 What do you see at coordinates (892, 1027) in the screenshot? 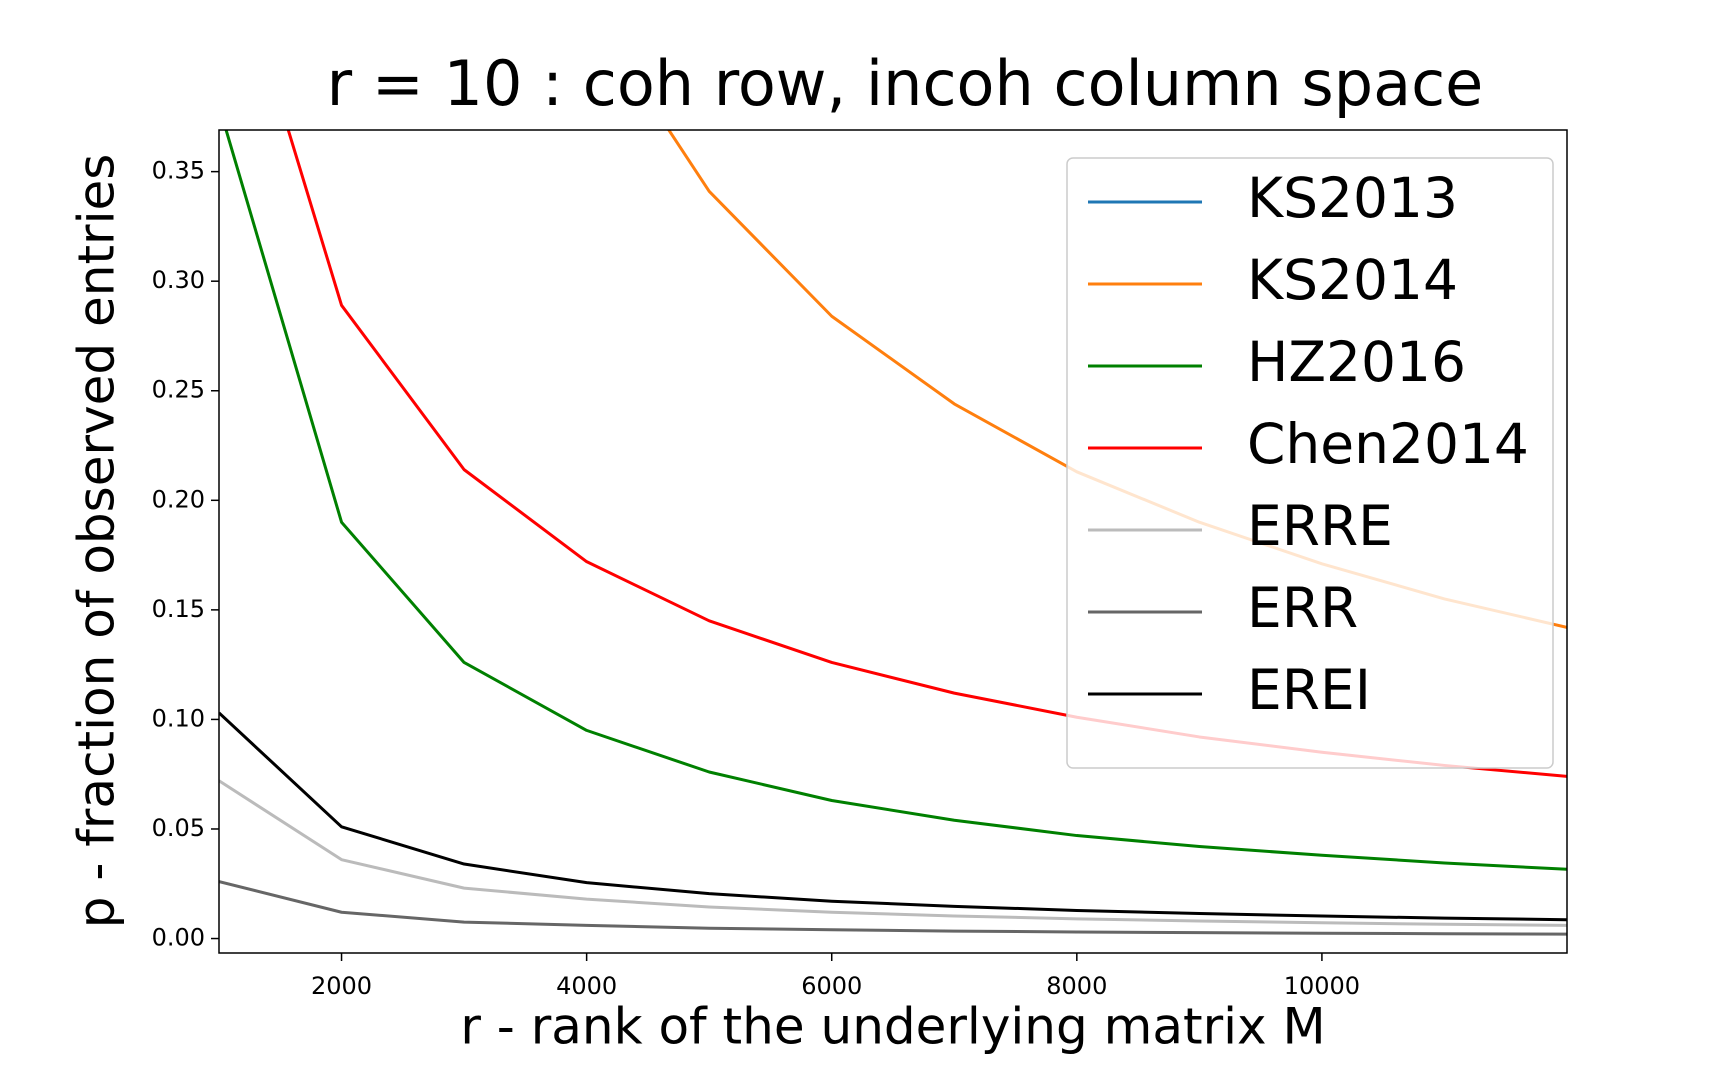
I see `x-axis-label: r - rank of the underlying matrix M` at bounding box center [892, 1027].